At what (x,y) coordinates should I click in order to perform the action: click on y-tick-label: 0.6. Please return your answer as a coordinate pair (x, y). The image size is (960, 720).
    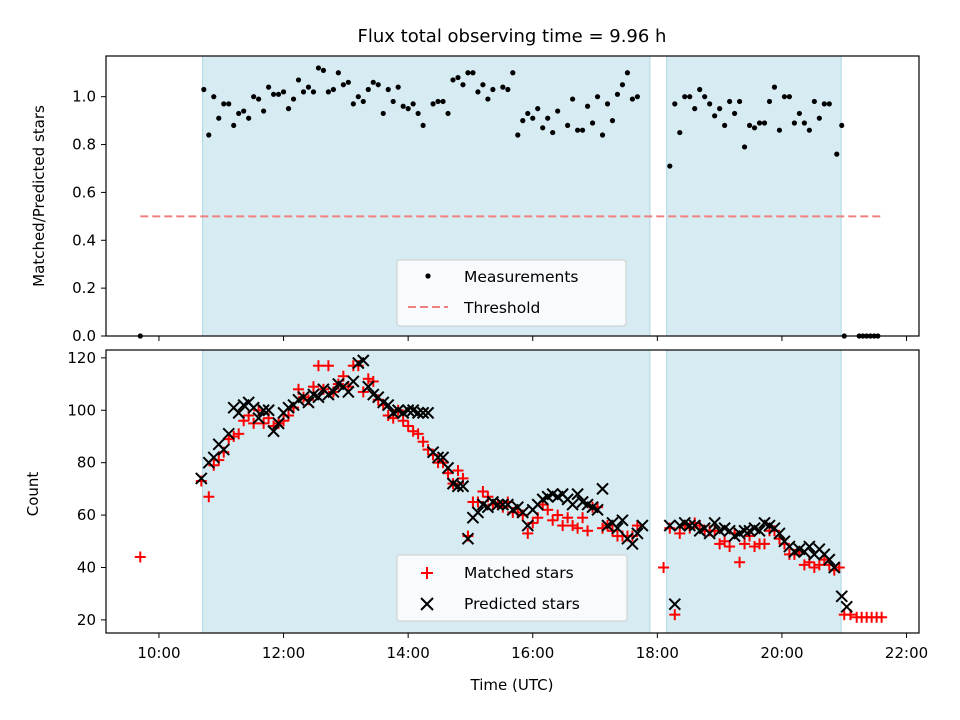
    Looking at the image, I should click on (84, 192).